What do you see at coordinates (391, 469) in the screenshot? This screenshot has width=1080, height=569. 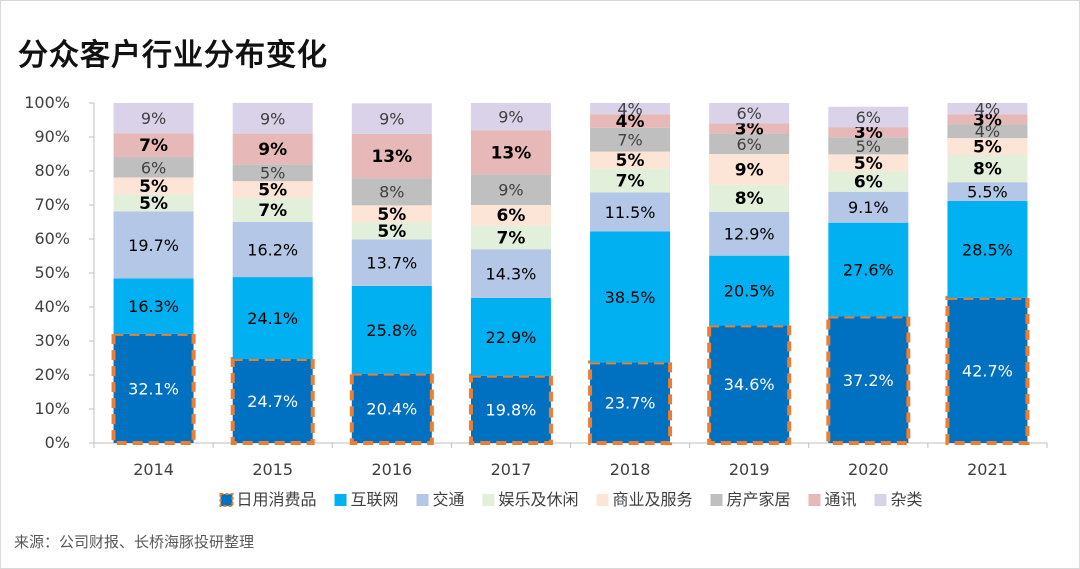 I see `x-tick-label: 2016` at bounding box center [391, 469].